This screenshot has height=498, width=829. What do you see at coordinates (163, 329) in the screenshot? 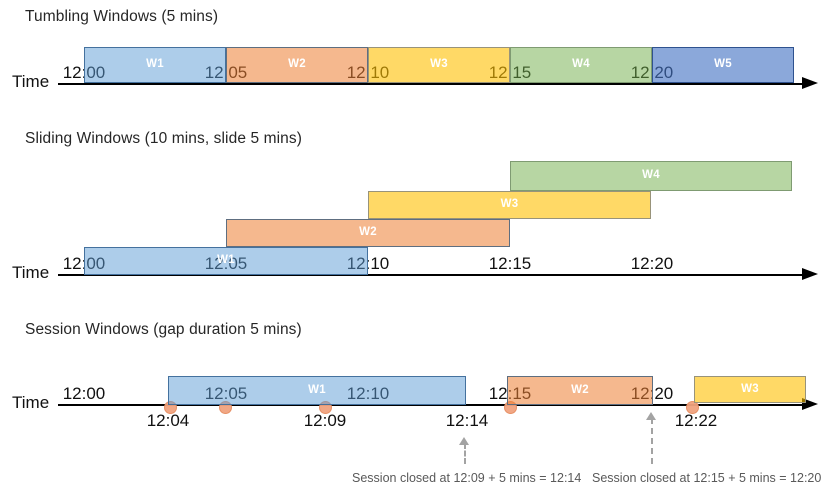
I see `diagram-title: Session Windows (gap duration 5 mins)` at bounding box center [163, 329].